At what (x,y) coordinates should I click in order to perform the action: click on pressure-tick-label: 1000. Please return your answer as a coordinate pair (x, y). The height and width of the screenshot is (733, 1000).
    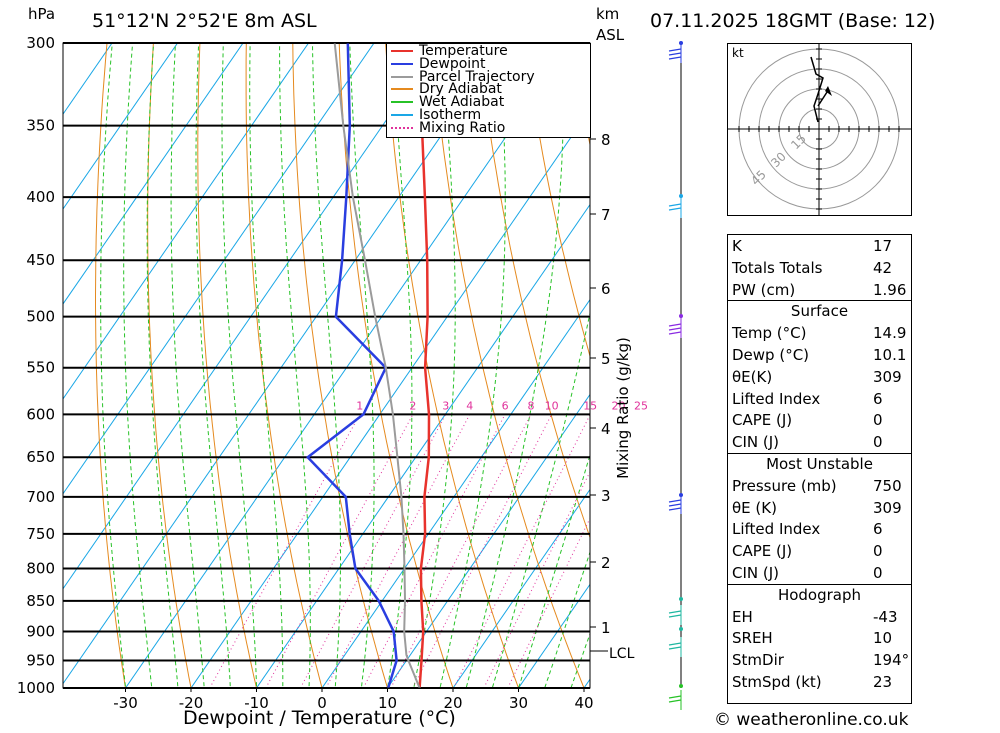
    Looking at the image, I should click on (36, 688).